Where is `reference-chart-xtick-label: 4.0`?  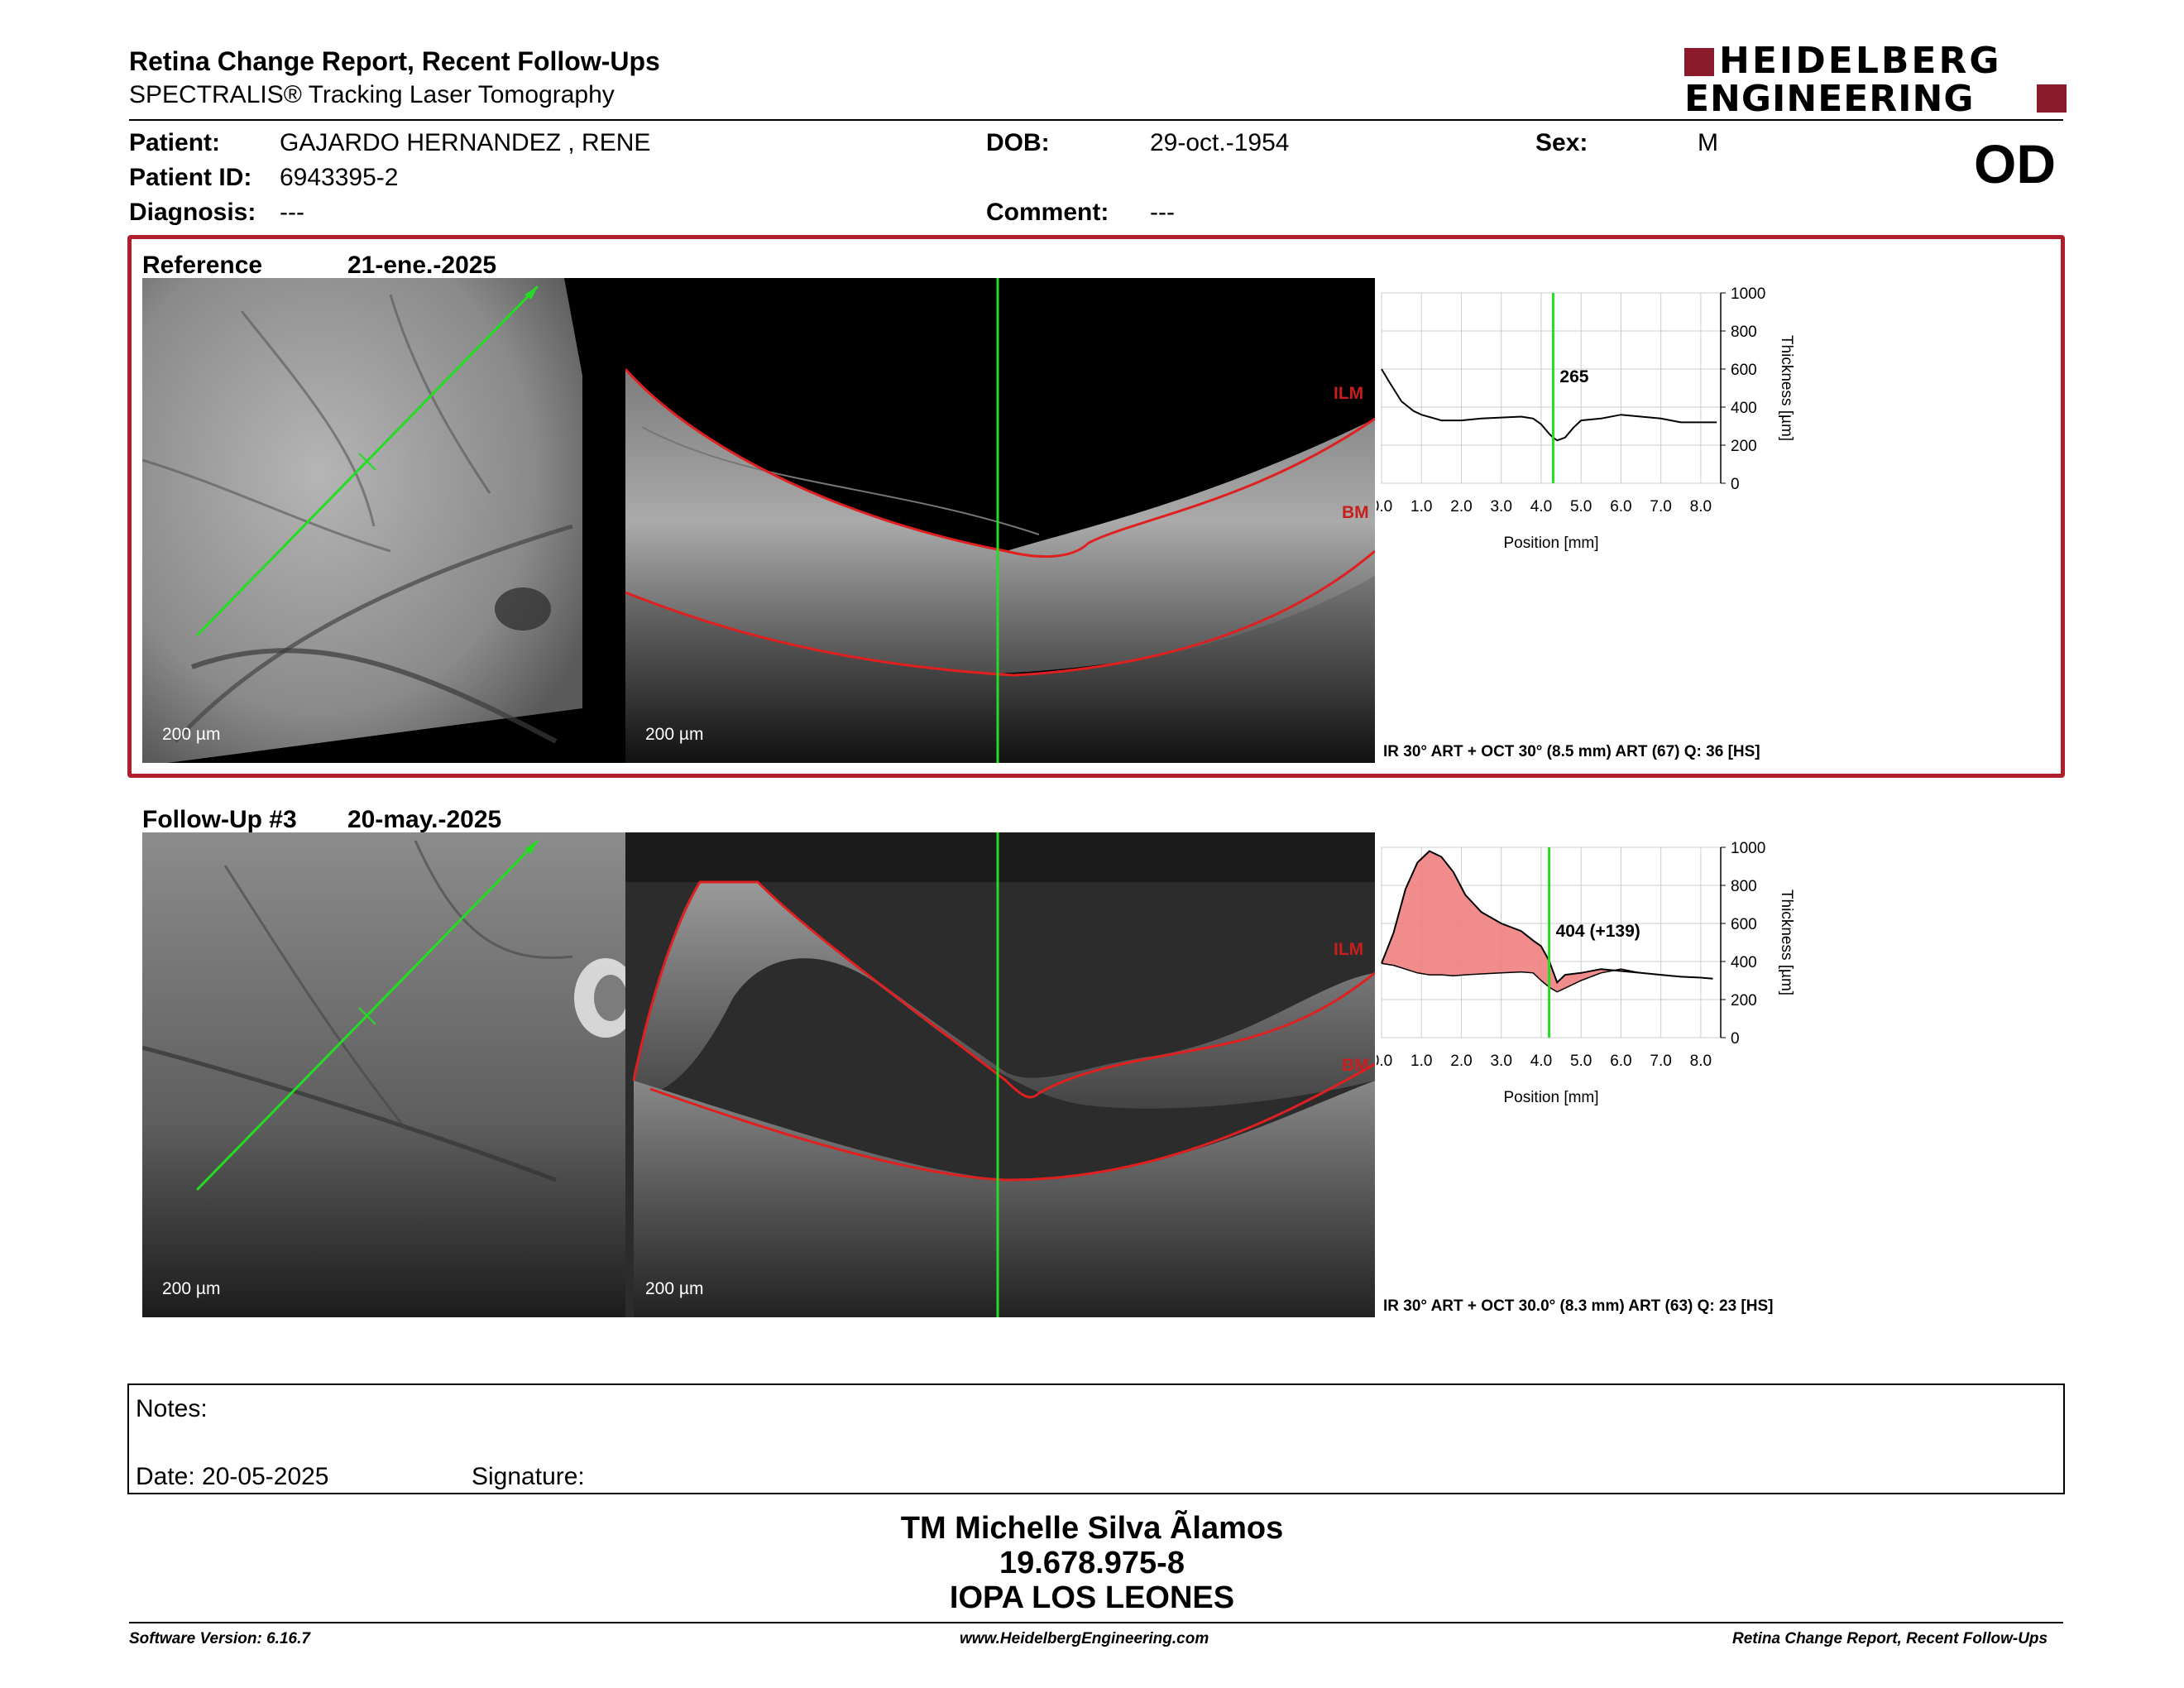
reference-chart-xtick-label: 4.0 is located at coordinates (1541, 507).